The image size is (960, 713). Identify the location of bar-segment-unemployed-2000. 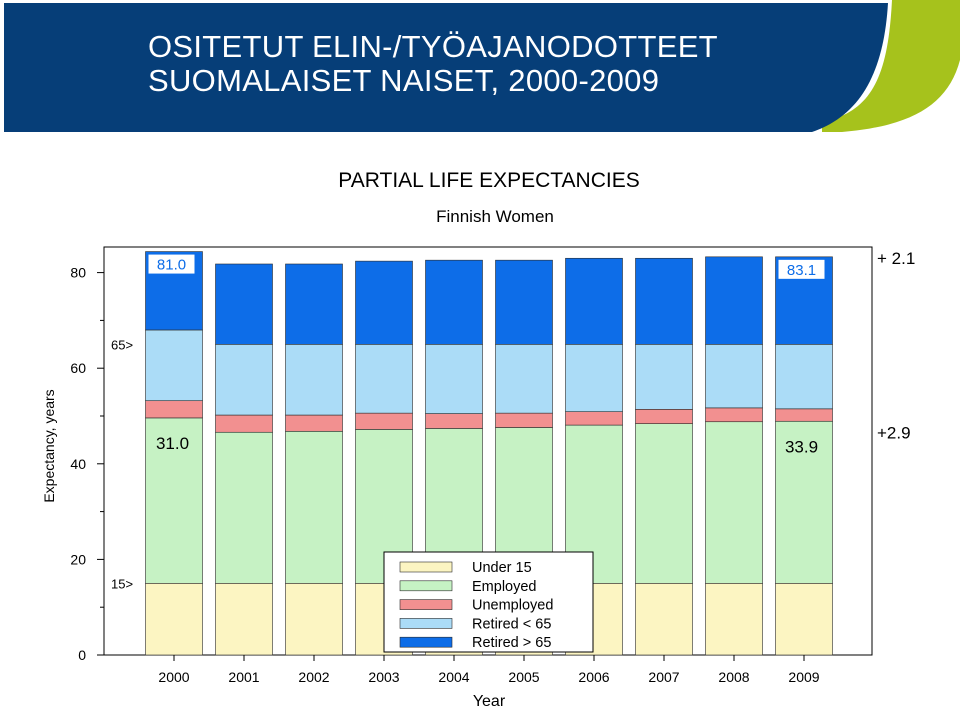
(174, 409).